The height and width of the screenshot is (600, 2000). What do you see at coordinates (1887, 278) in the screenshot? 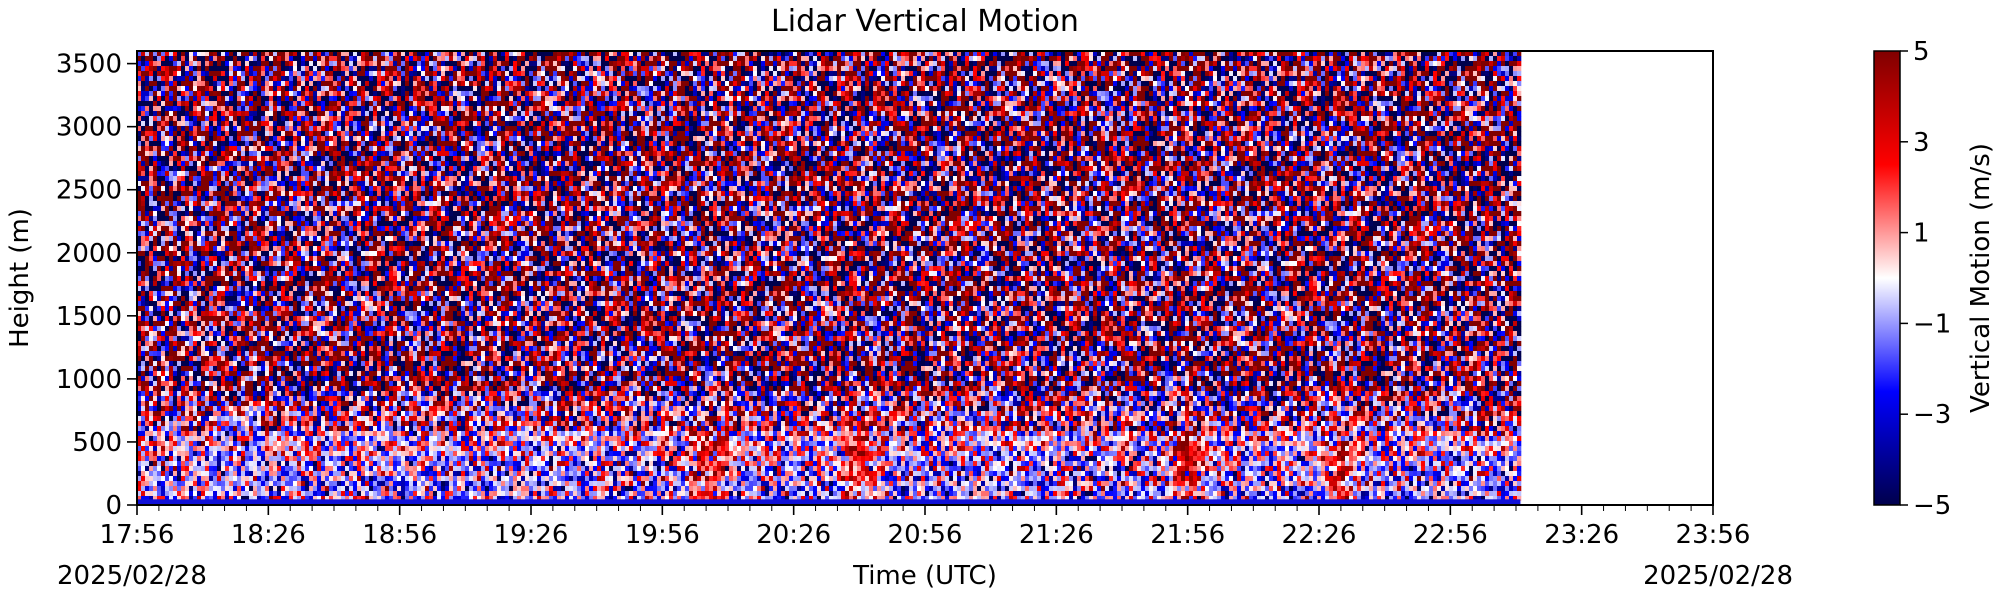
I see `colorbar` at bounding box center [1887, 278].